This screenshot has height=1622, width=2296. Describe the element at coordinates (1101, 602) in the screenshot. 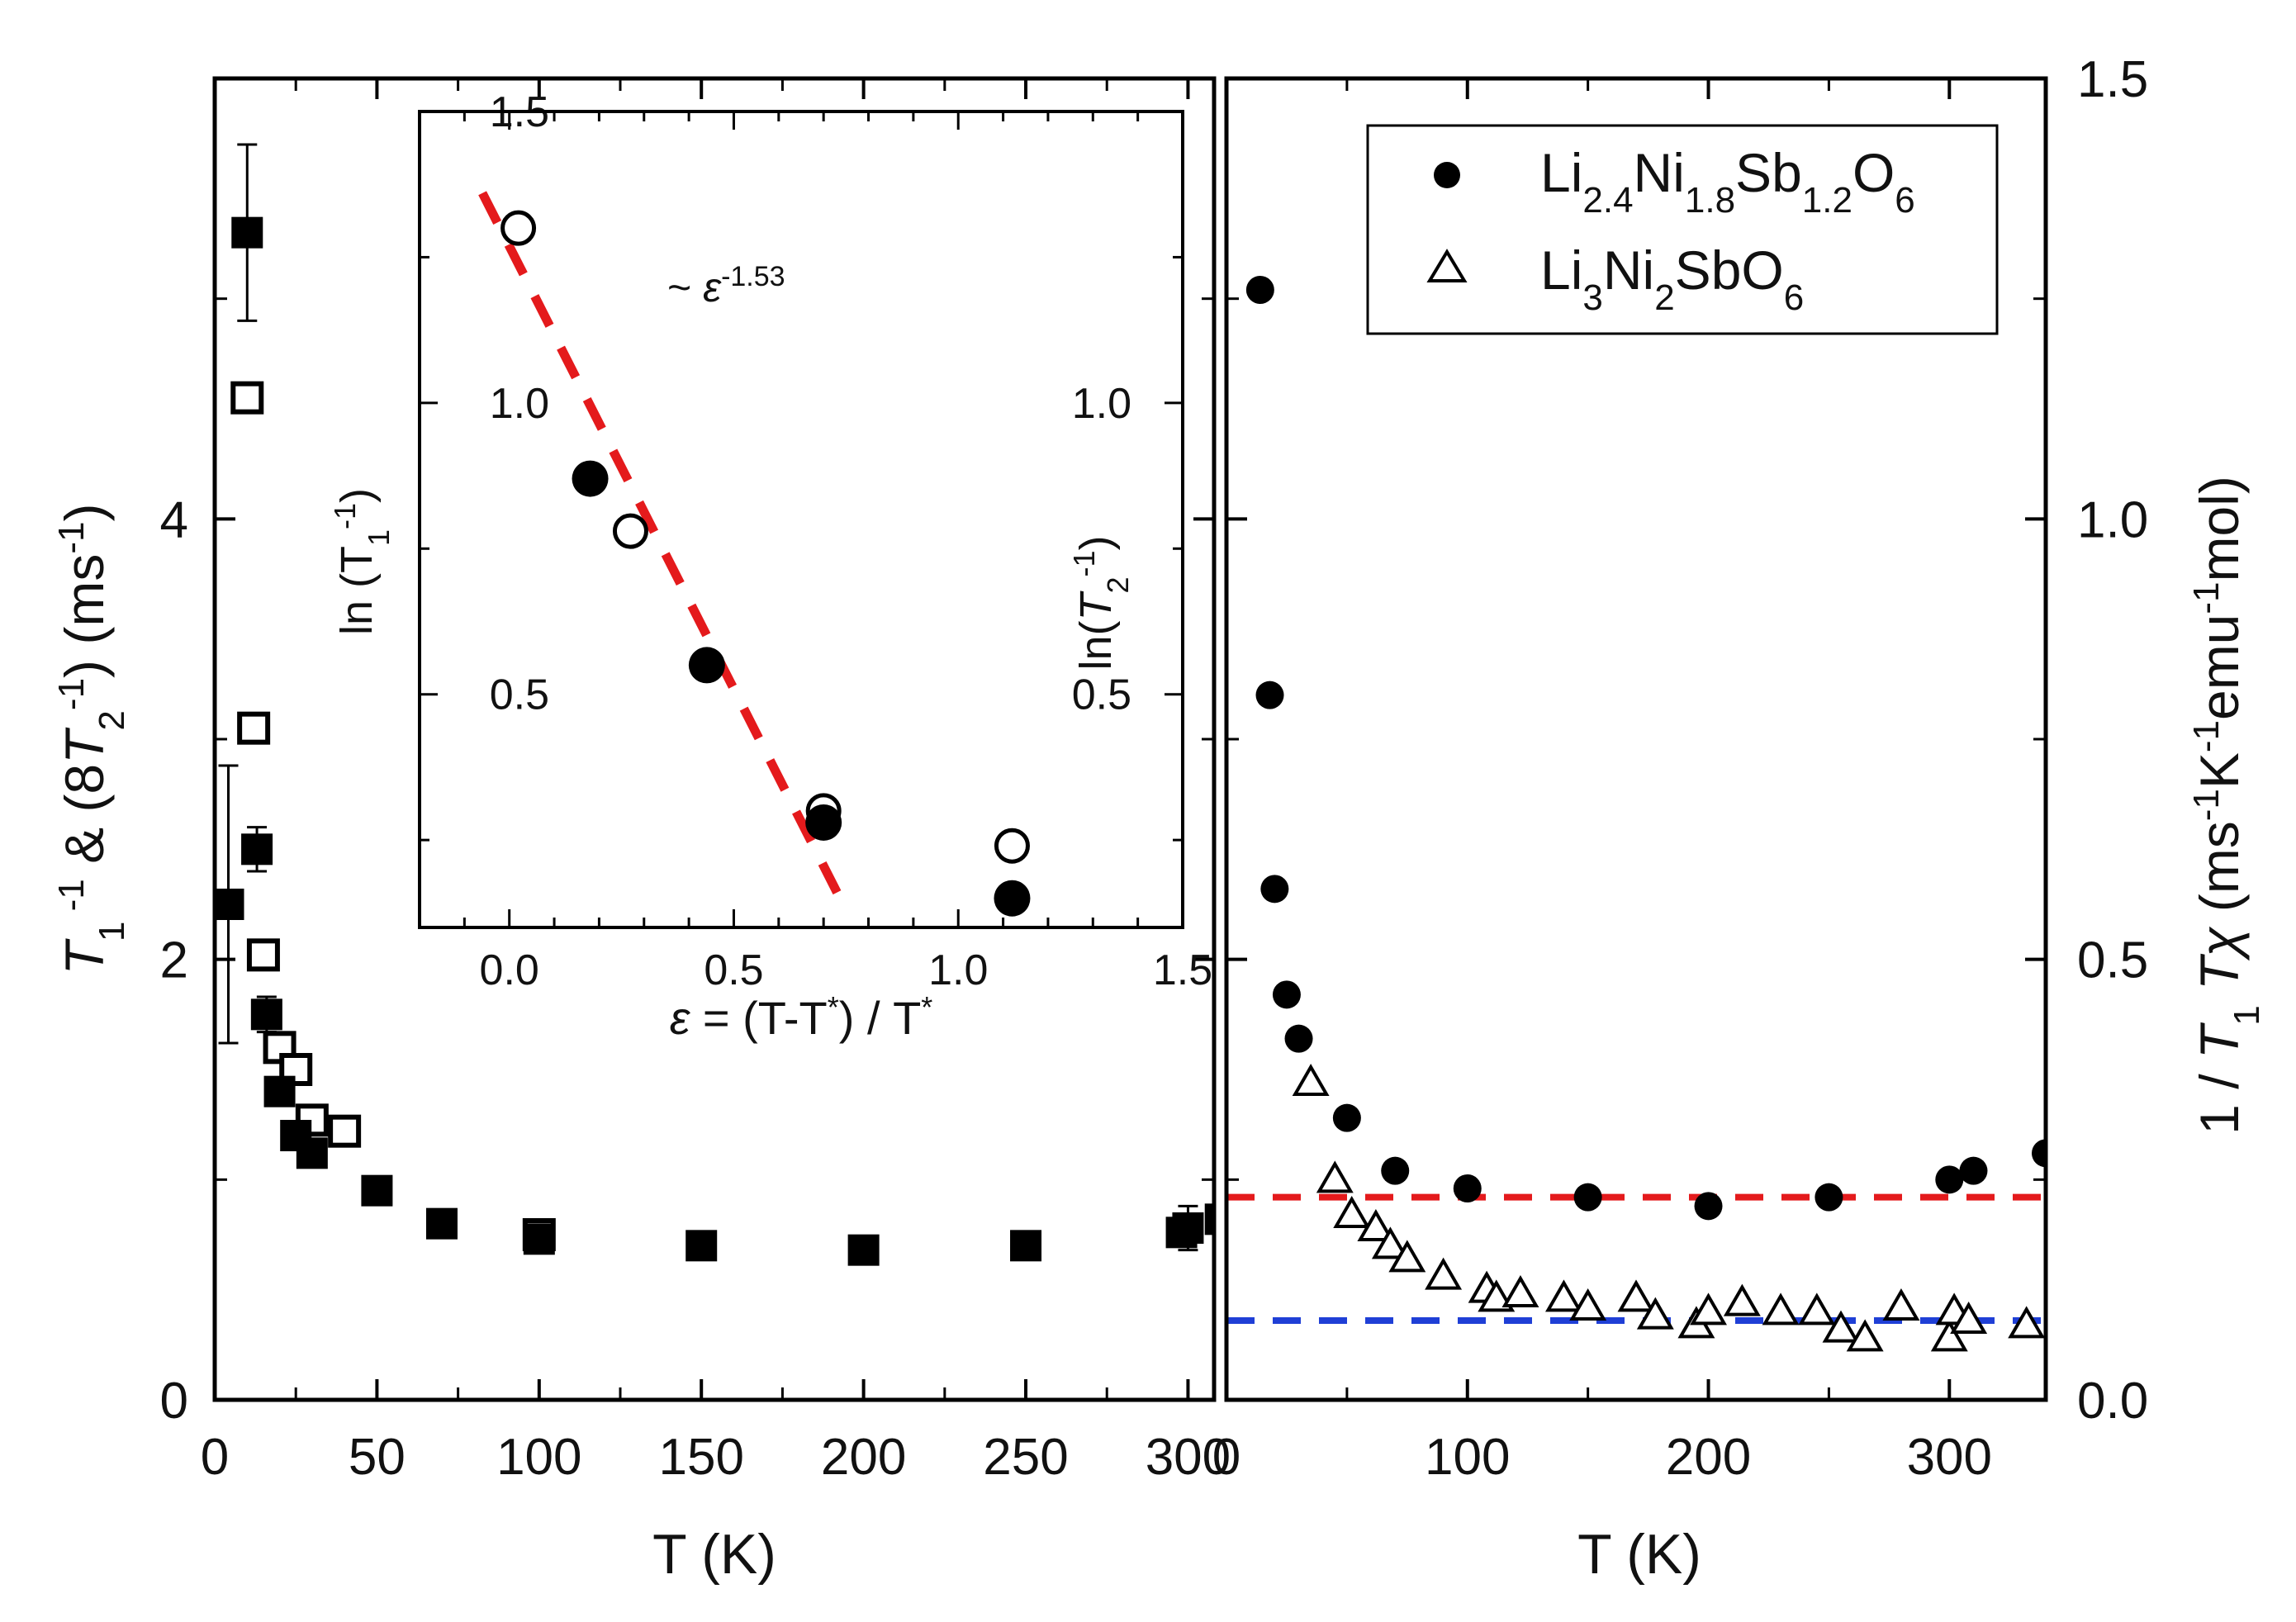

I see `inset-right-y-axis-label: ln(T2-1)` at that location.